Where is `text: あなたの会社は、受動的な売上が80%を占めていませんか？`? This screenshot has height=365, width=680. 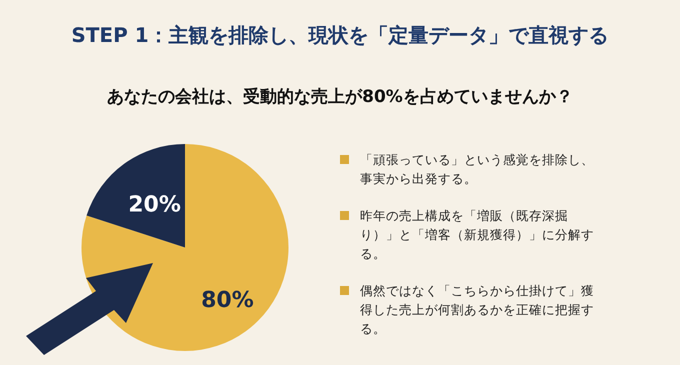 text: あなたの会社は、受動的な売上が80%を占めていませんか？ is located at coordinates (340, 97).